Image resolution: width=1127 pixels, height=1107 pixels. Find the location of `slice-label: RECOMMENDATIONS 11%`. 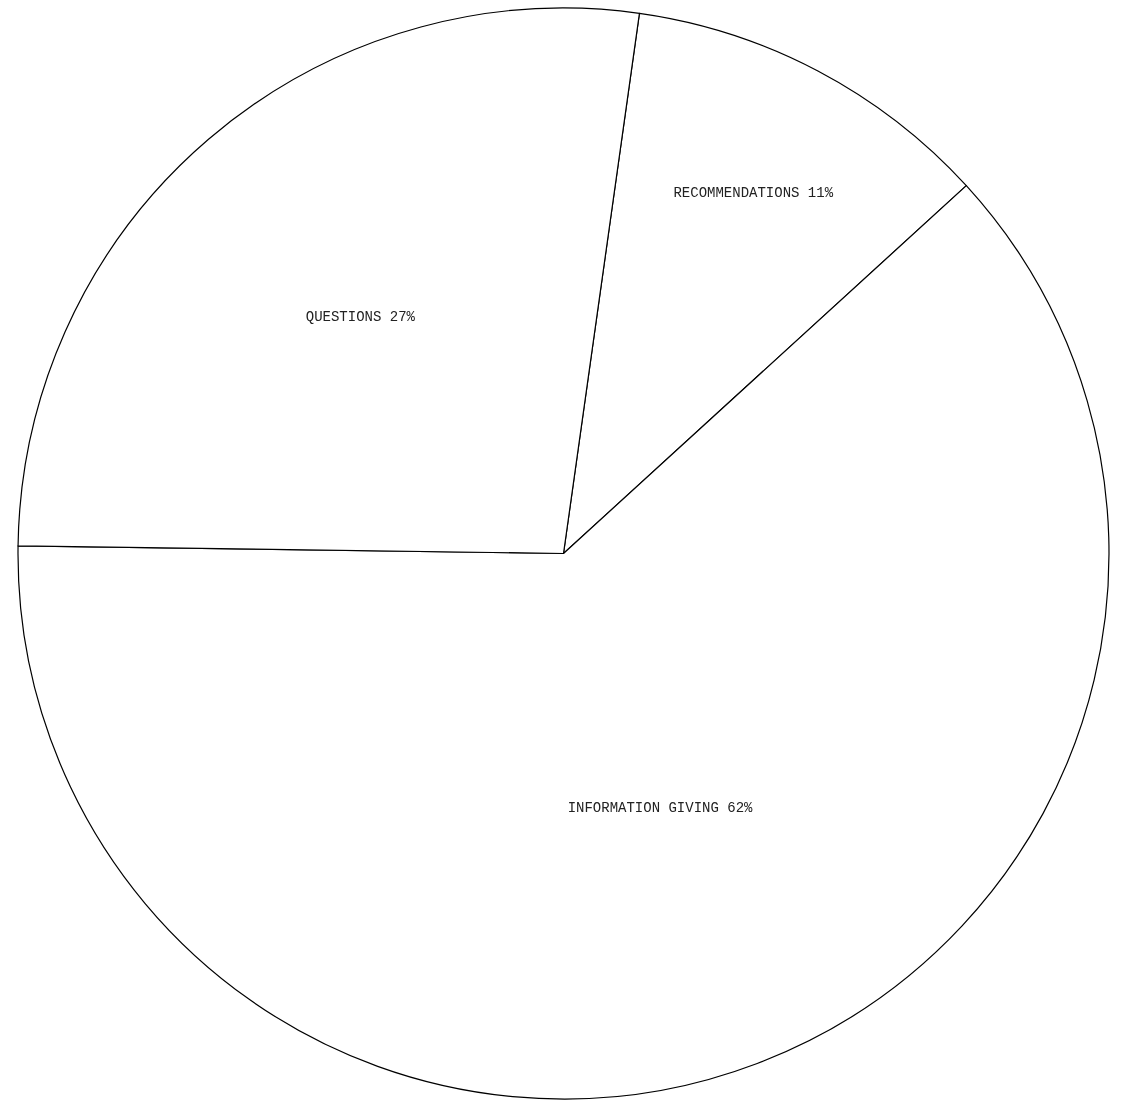

slice-label: RECOMMENDATIONS 11% is located at coordinates (753, 193).